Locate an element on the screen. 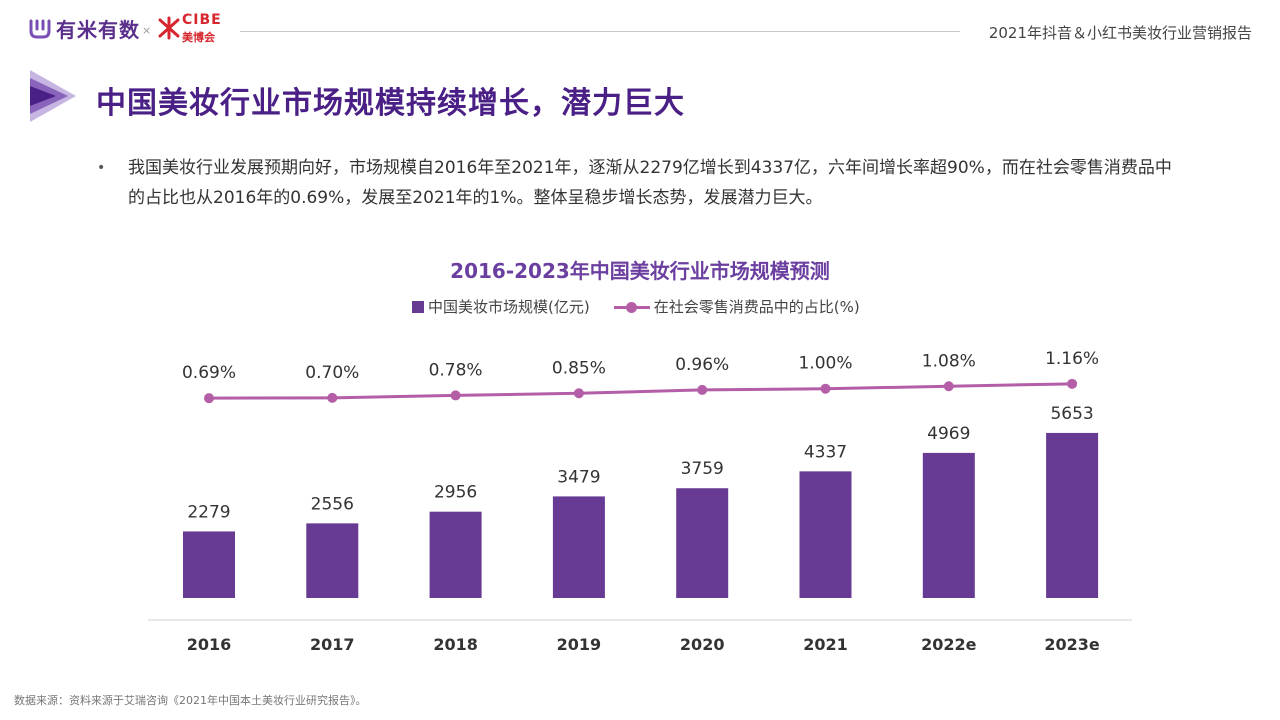 This screenshot has width=1280, height=720. cibe-logo: CIBE 美博会 is located at coordinates (193, 29).